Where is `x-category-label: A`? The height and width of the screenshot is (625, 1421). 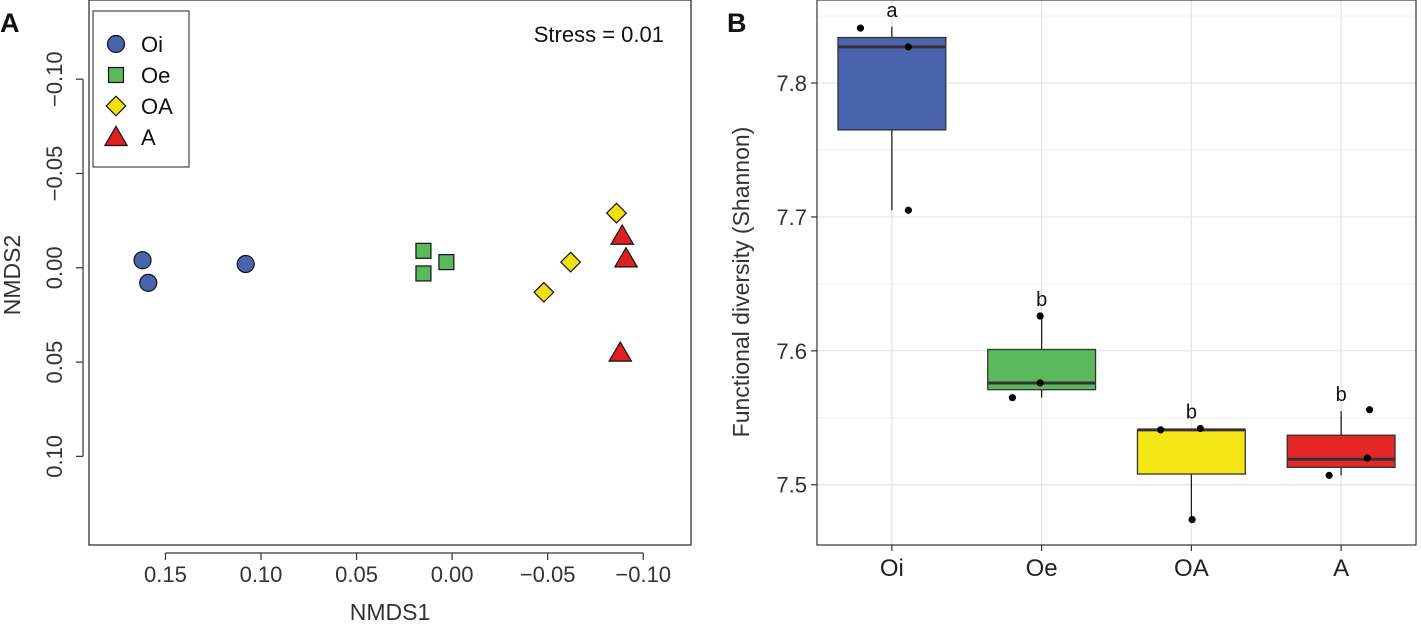
x-category-label: A is located at coordinates (1341, 568).